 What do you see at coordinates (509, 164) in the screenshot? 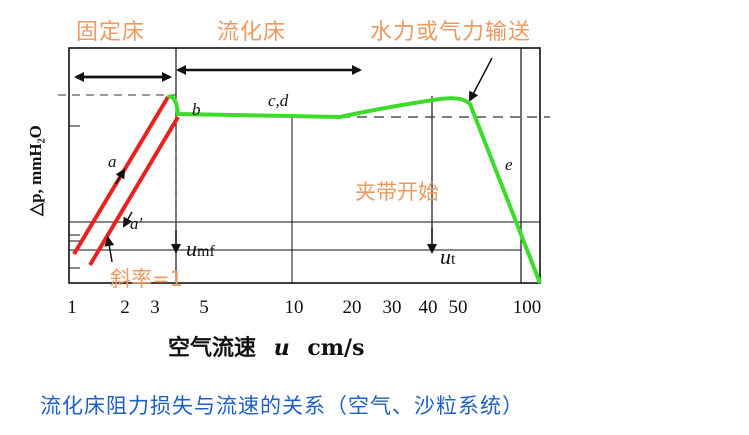
I see `label-e: e` at bounding box center [509, 164].